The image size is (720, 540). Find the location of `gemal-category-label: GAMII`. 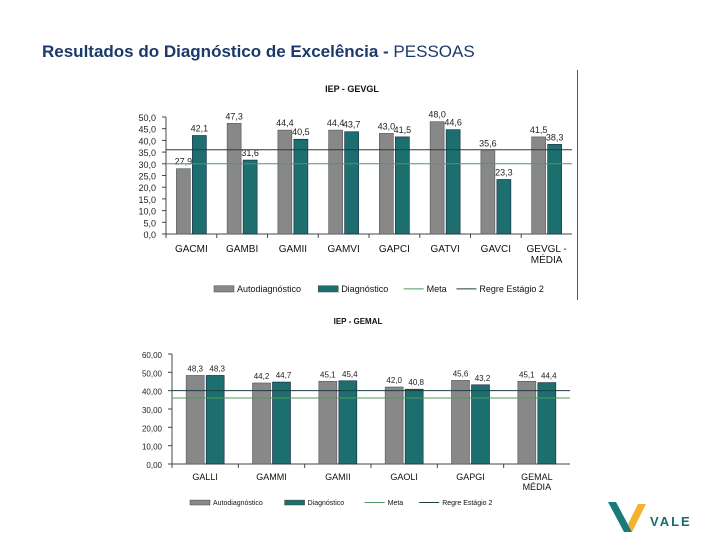

gemal-category-label: GAMII is located at coordinates (338, 477).